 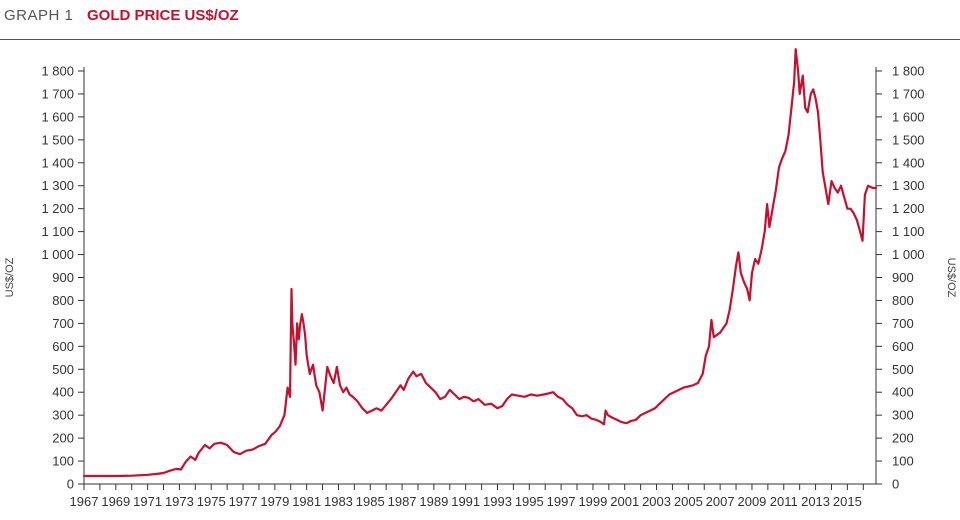 What do you see at coordinates (908, 208) in the screenshot?
I see `y-tick-label-right: 1 200` at bounding box center [908, 208].